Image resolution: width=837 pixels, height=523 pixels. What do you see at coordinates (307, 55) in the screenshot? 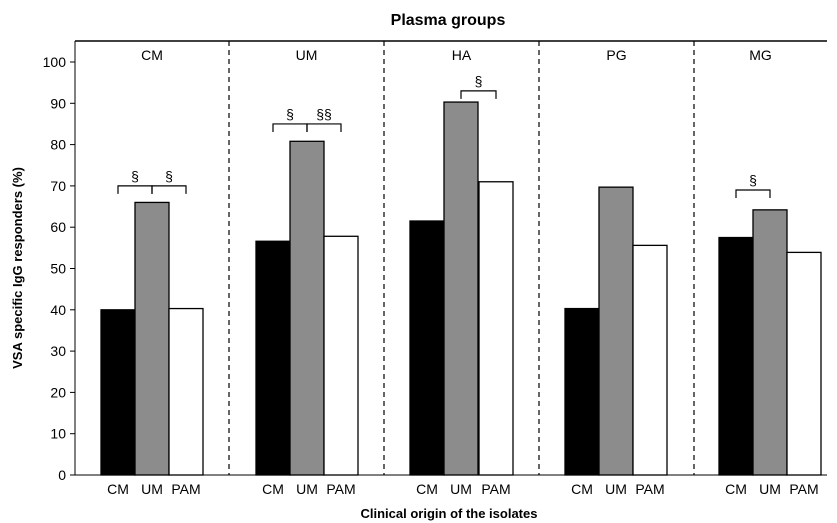
I see `panel-label: UM` at bounding box center [307, 55].